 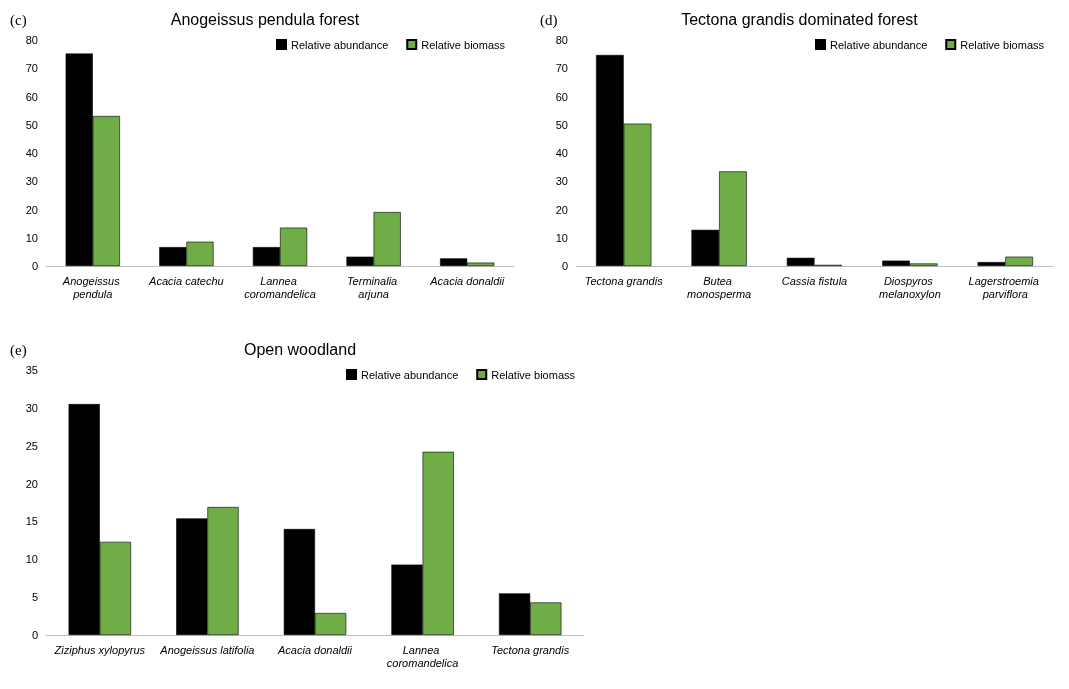 I want to click on x-tick-label: Ziziphus xylopyrus, so click(x=99, y=649).